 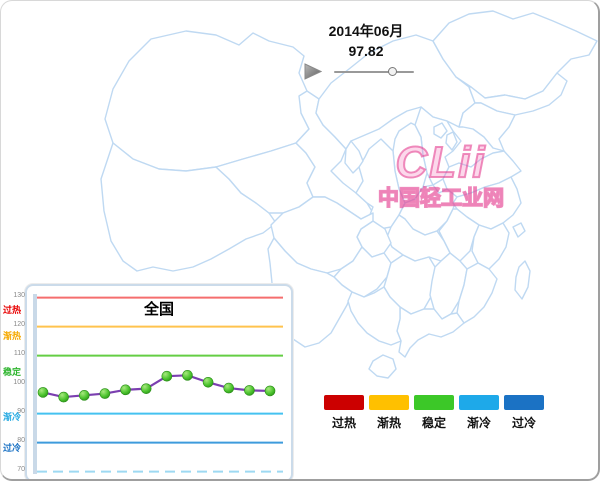 What do you see at coordinates (524, 413) in the screenshot?
I see `legend-item-overcooled: 过冷` at bounding box center [524, 413].